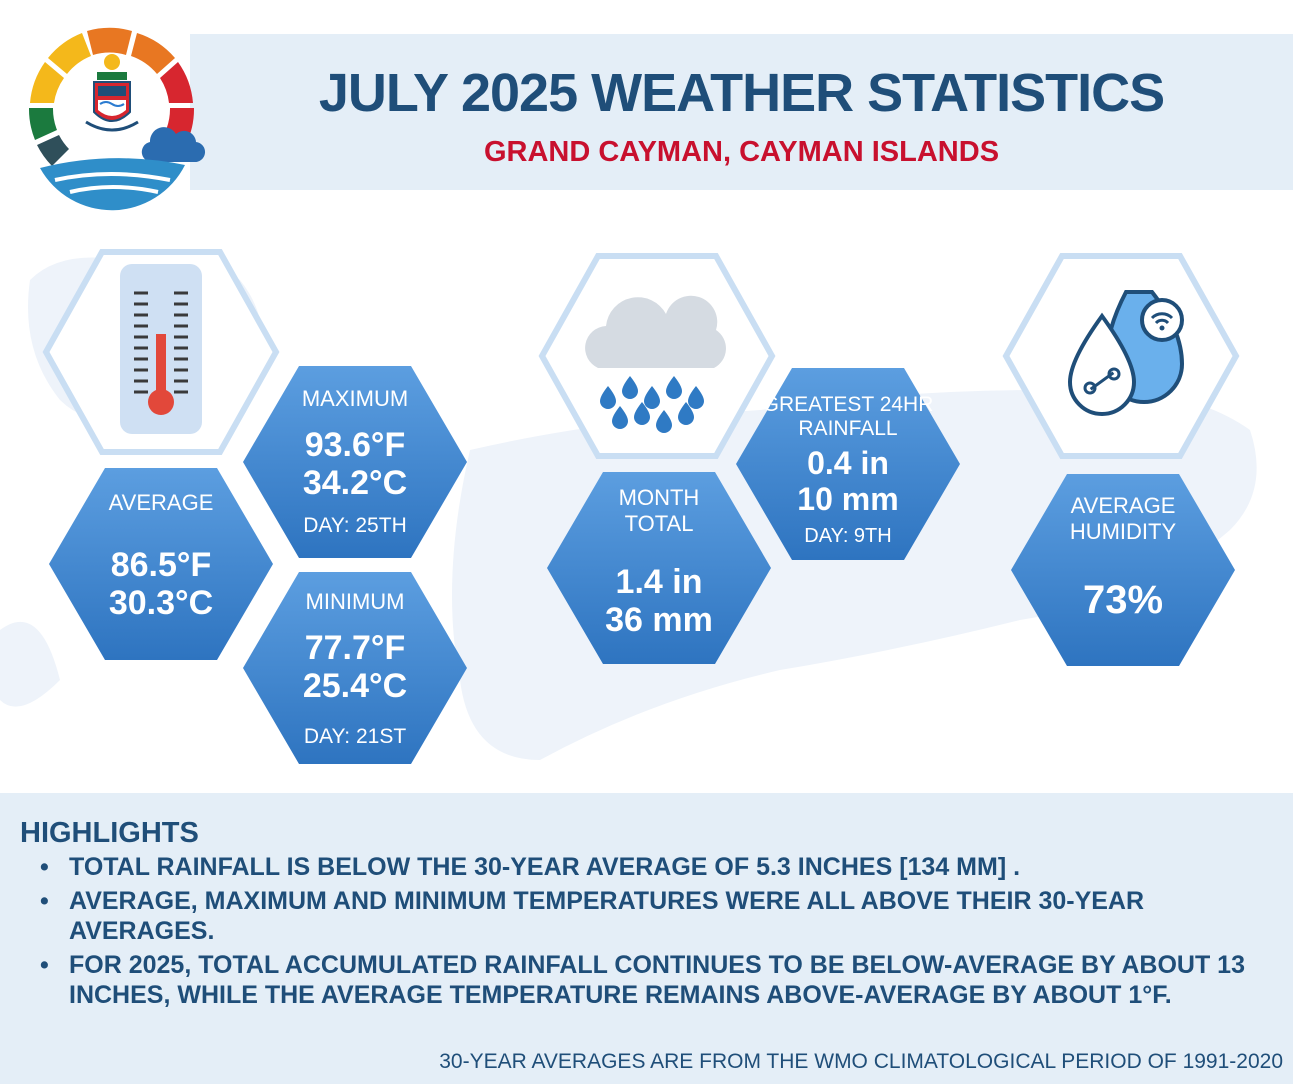 The image size is (1293, 1084). What do you see at coordinates (1123, 531) in the screenshot?
I see `average-humidity-label-line2: HUMIDITY` at bounding box center [1123, 531].